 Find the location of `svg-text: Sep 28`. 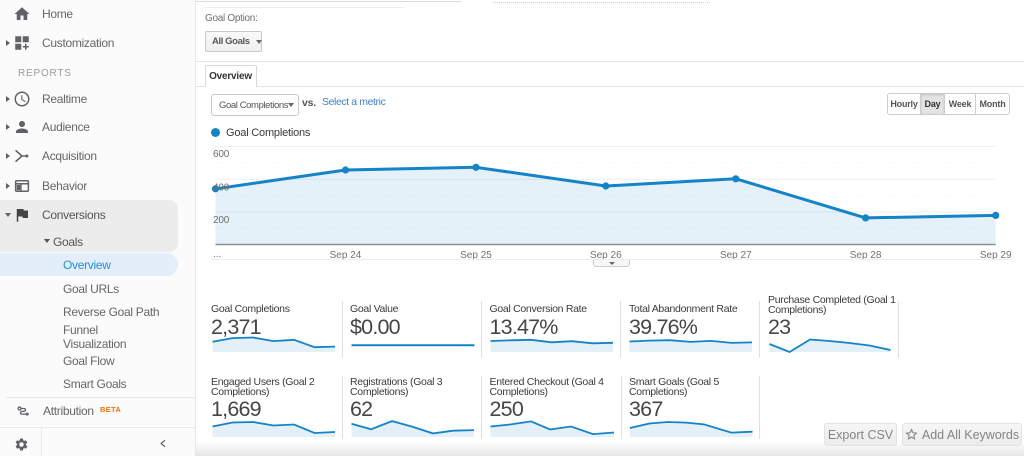

svg-text: Sep 28 is located at coordinates (866, 255).